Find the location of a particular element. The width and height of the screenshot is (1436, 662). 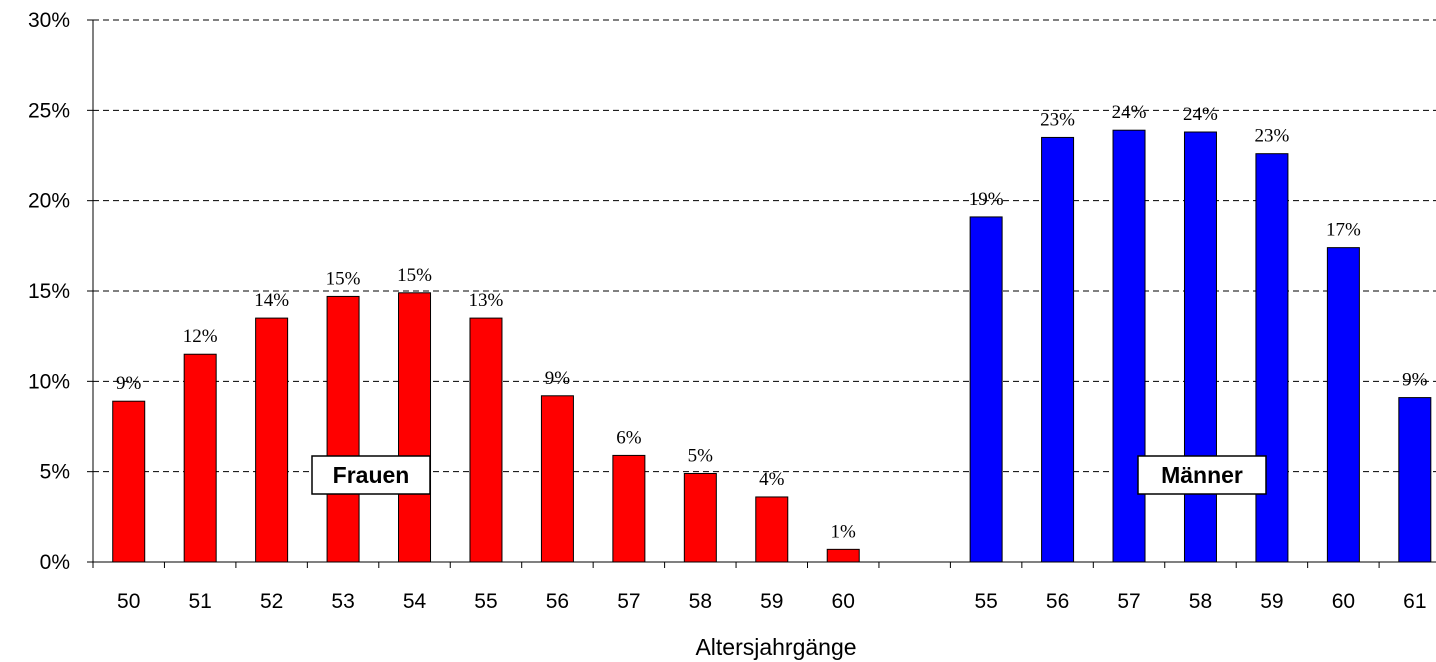

data-label: 13% is located at coordinates (486, 300).